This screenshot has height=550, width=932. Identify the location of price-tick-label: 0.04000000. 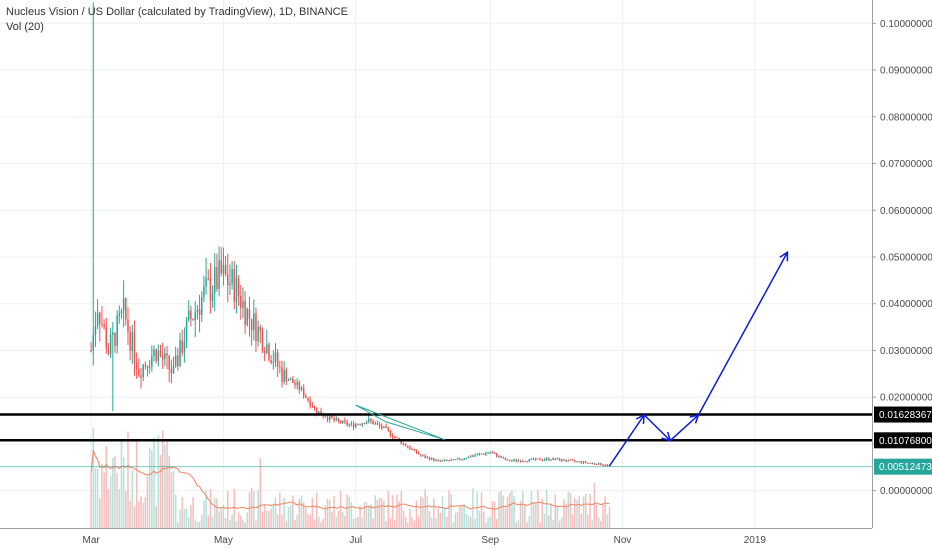
(906, 304).